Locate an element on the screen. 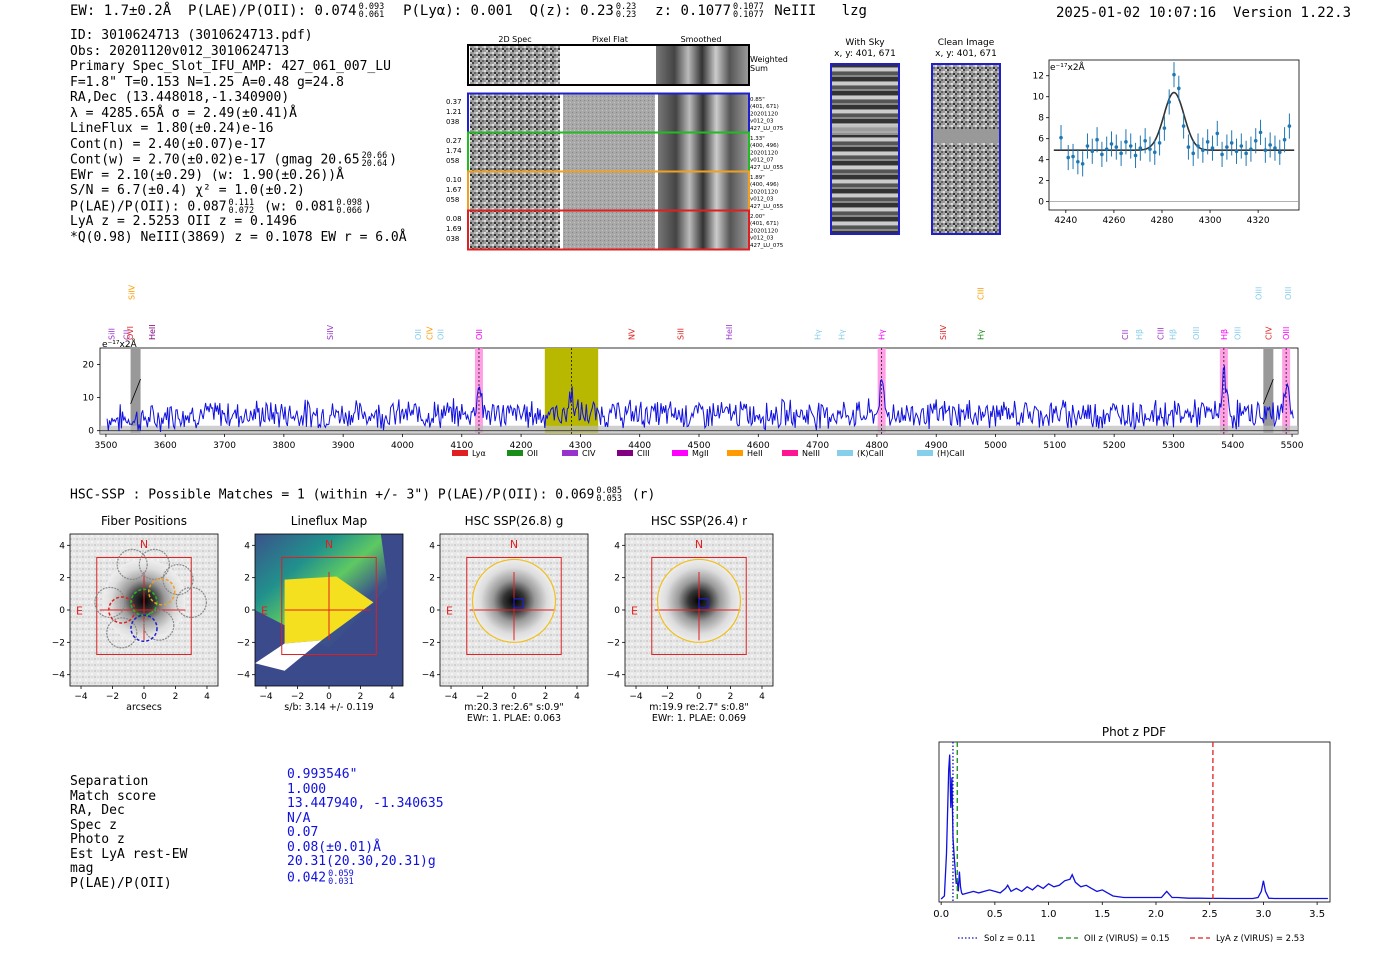 This screenshot has height=953, width=1400. header-plae: 0.074 is located at coordinates (335, 11).